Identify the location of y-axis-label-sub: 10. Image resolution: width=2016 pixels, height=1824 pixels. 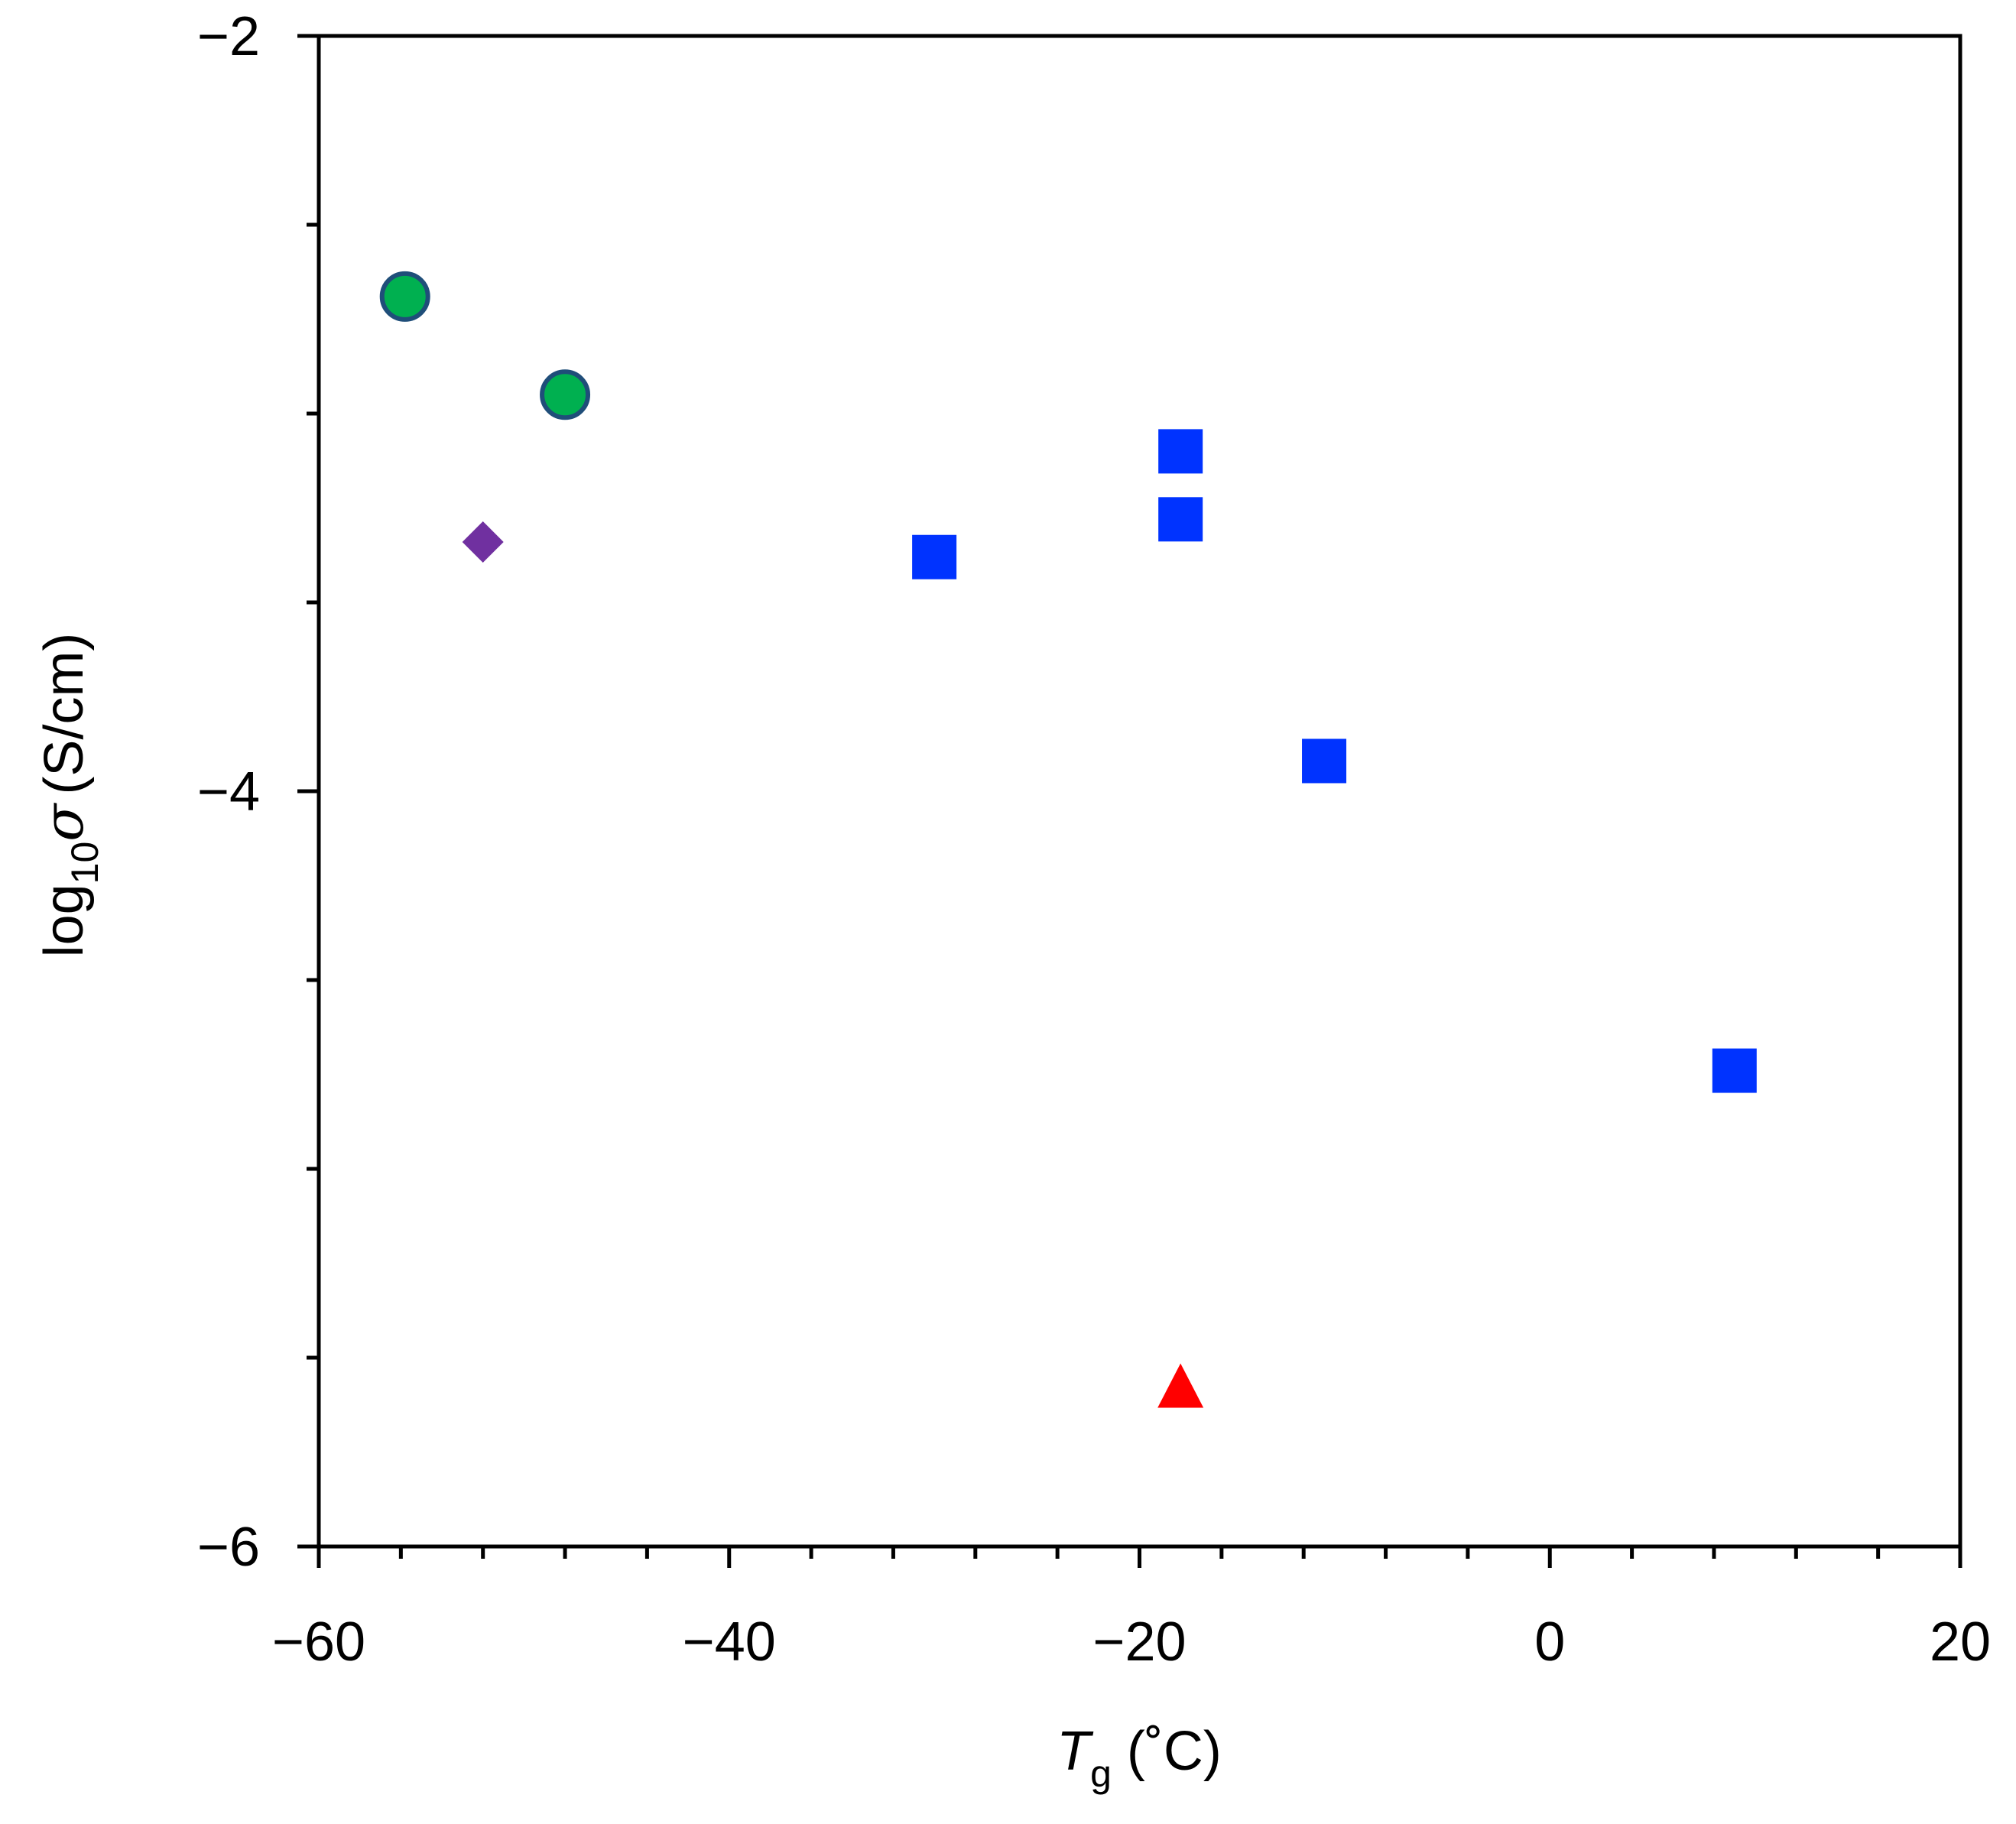
(84, 863).